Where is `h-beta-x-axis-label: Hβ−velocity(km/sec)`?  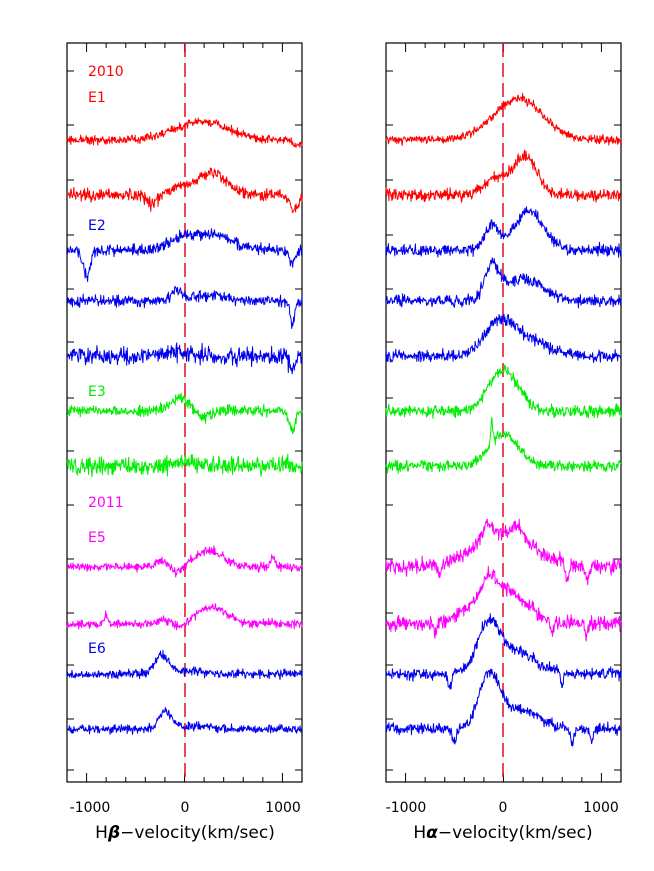 h-beta-x-axis-label: Hβ−velocity(km/sec) is located at coordinates (185, 833).